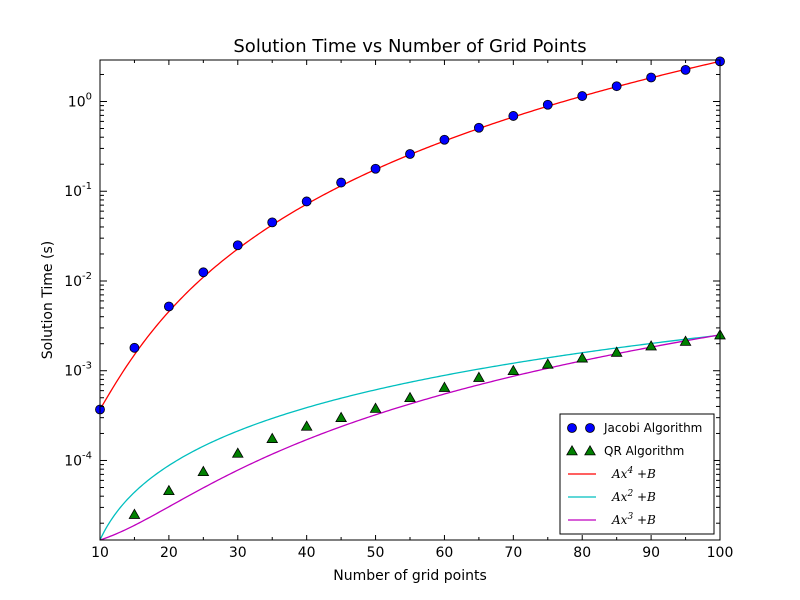 This screenshot has width=800, height=600. What do you see at coordinates (169, 553) in the screenshot?
I see `x-tick-label: 20` at bounding box center [169, 553].